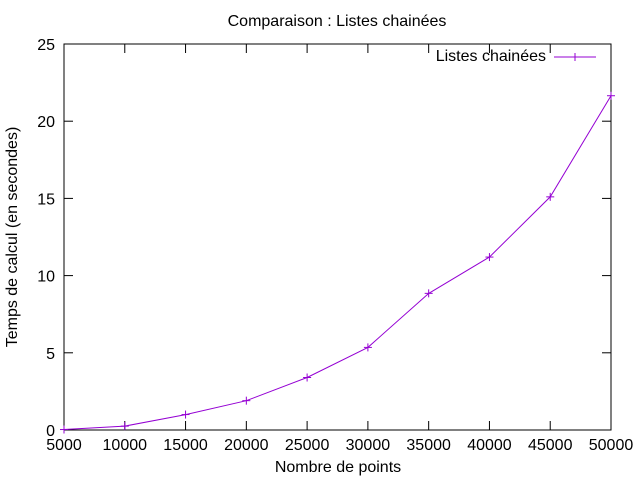 The width and height of the screenshot is (640, 480). I want to click on x-axis-label: Nombre de points, so click(338, 467).